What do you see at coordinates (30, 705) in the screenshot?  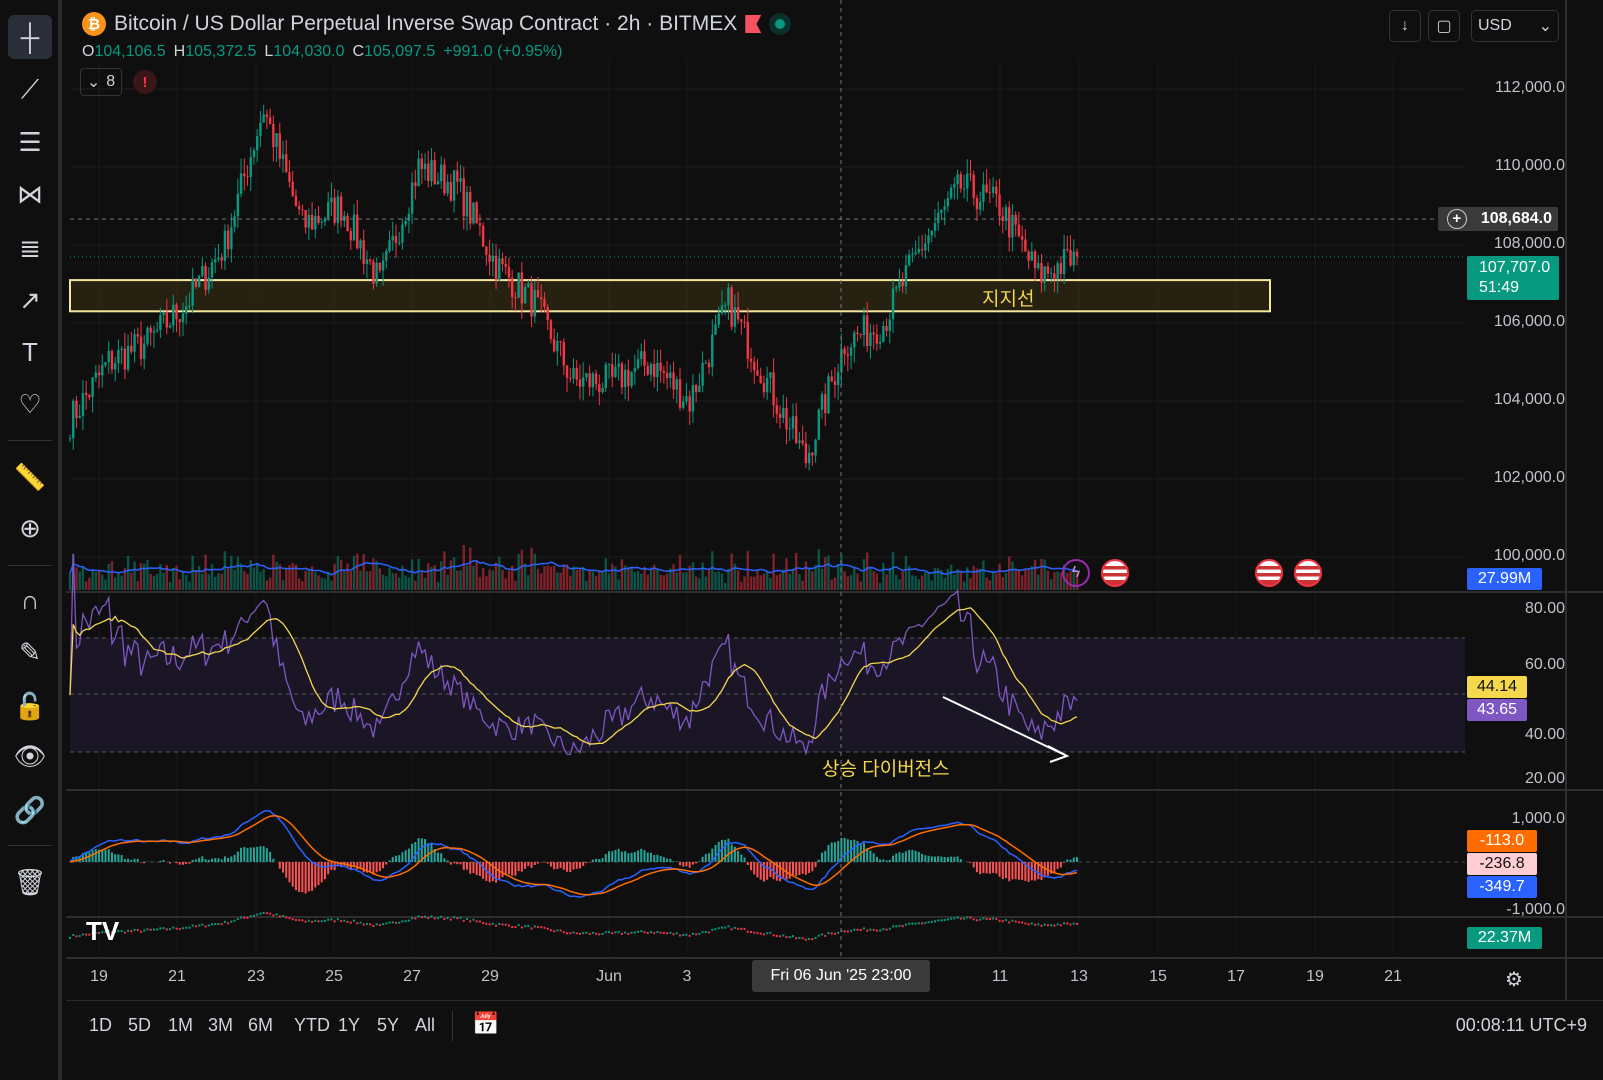 I see `unlock-icon: 🔓` at bounding box center [30, 705].